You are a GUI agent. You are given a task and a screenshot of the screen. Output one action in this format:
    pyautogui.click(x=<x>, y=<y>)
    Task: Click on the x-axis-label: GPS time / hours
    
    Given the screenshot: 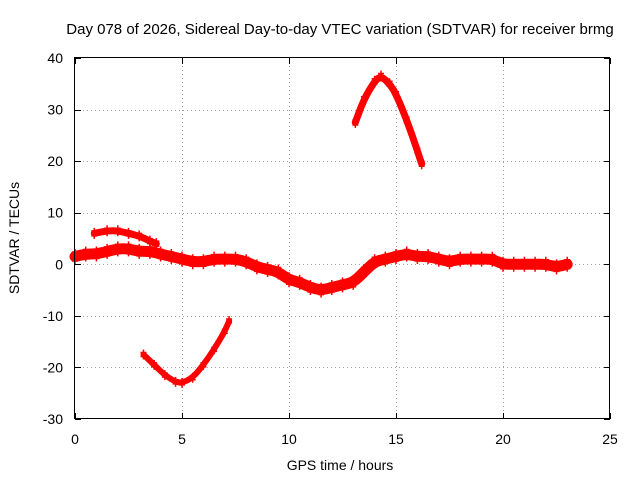 What is the action you would take?
    pyautogui.click(x=340, y=465)
    